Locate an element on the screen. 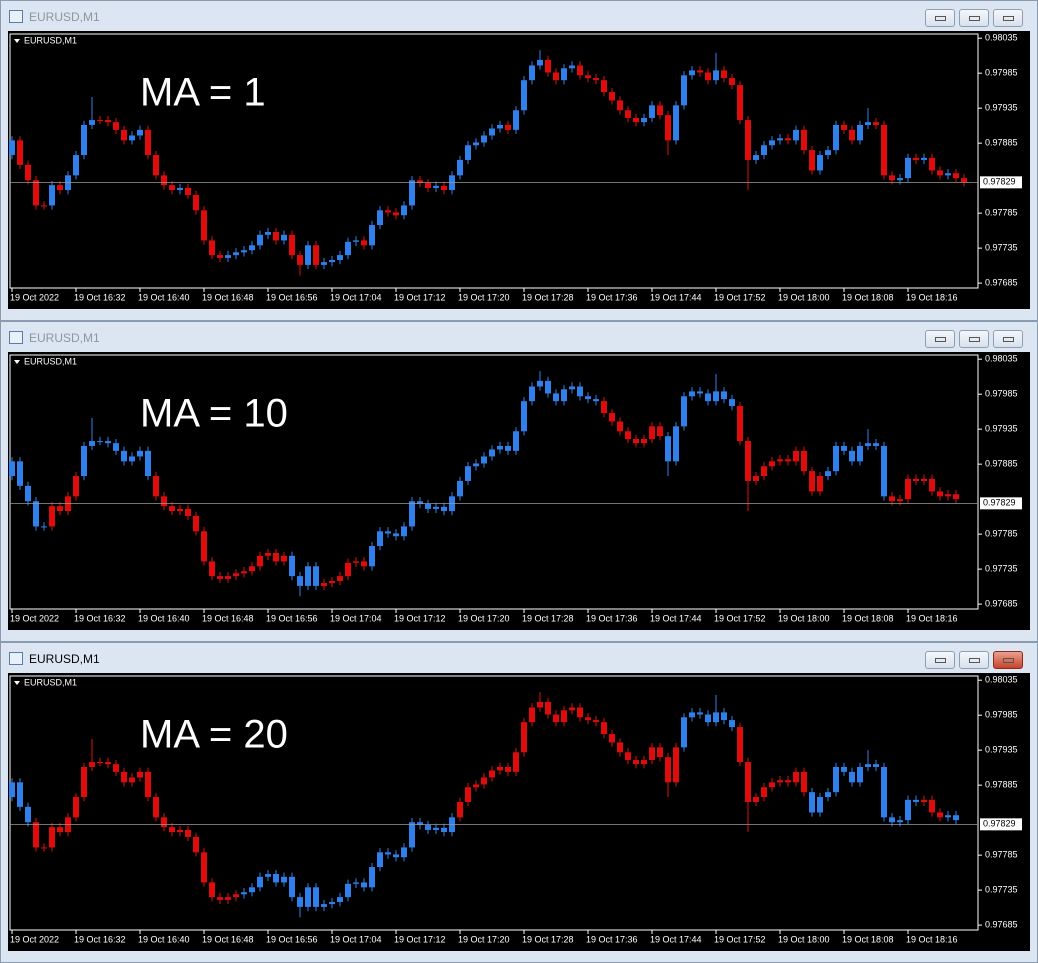  y-tick-label: 0.97935 is located at coordinates (1001, 429).